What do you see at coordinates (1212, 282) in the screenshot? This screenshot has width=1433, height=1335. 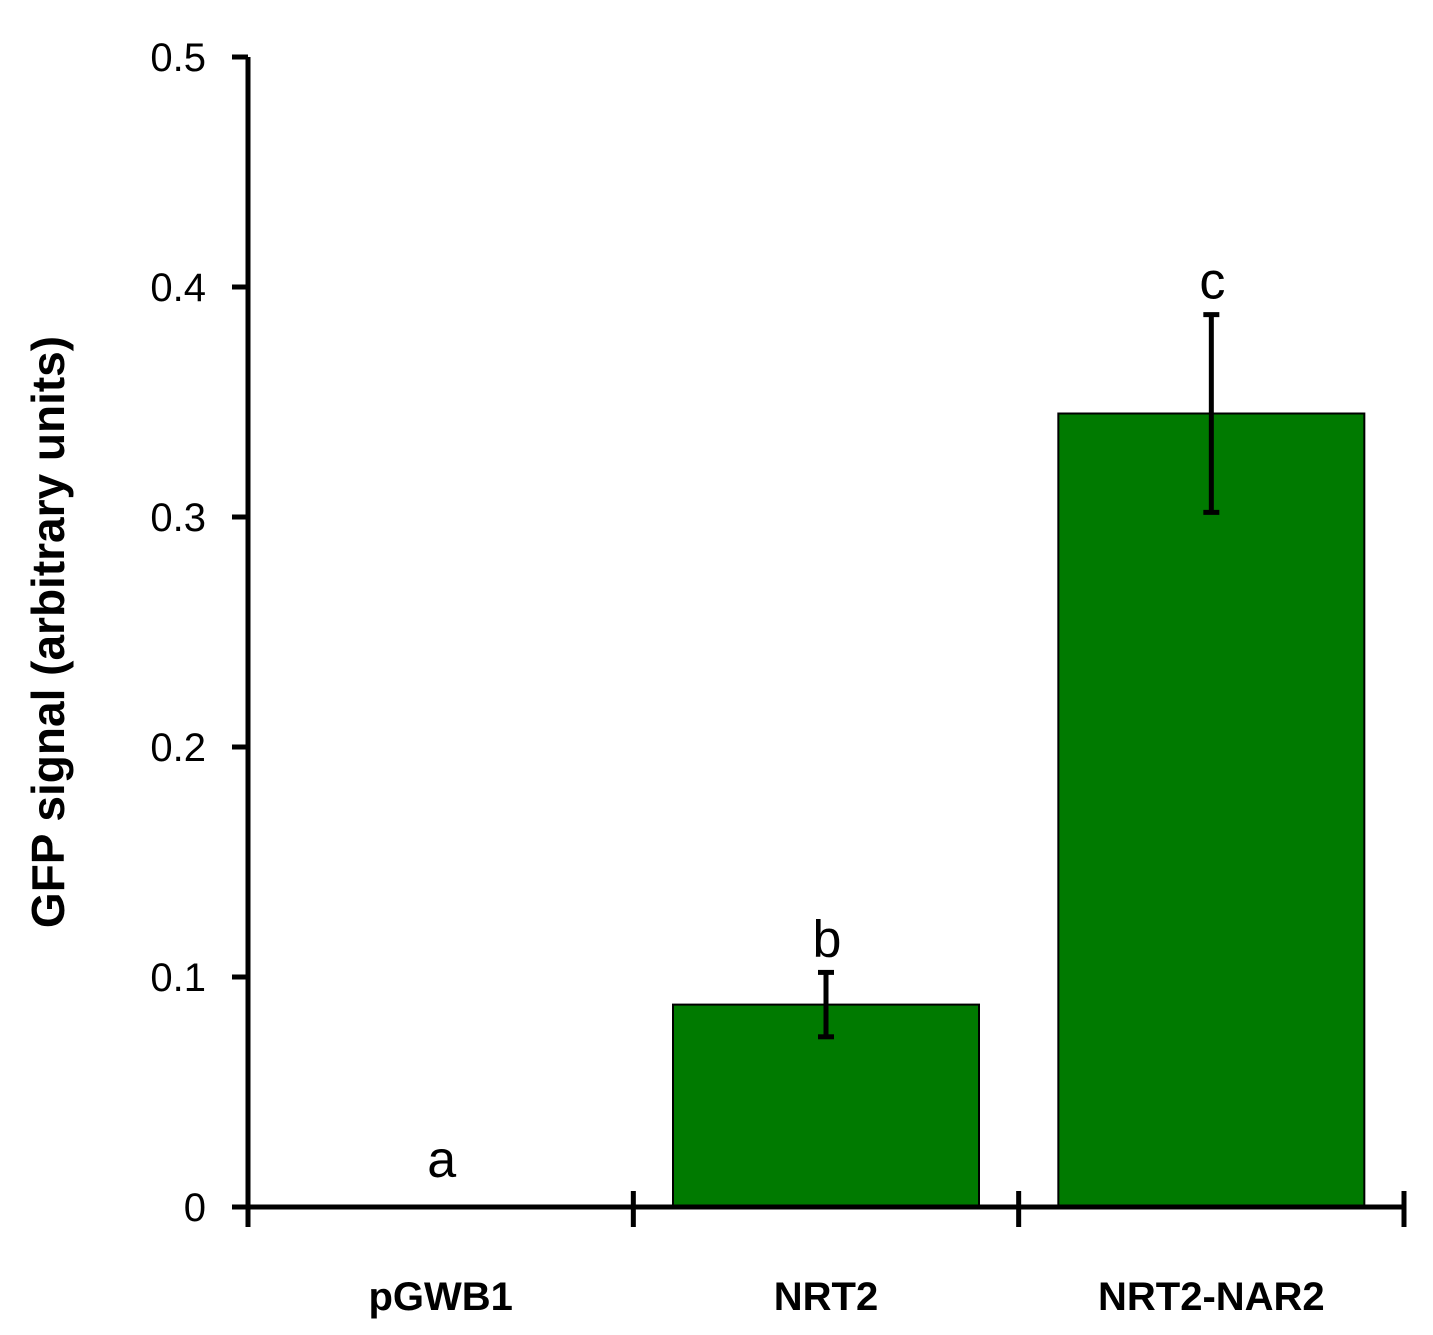 I see `significance-label-nrt2-nar2: c` at bounding box center [1212, 282].